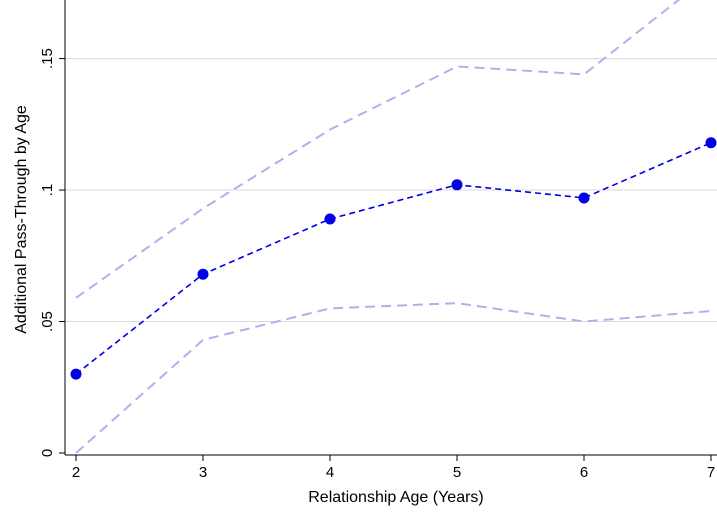 This screenshot has width=717, height=516. Describe the element at coordinates (52, 252) in the screenshot. I see `y-axis-ticks: 0 .05 .1 .15` at that location.